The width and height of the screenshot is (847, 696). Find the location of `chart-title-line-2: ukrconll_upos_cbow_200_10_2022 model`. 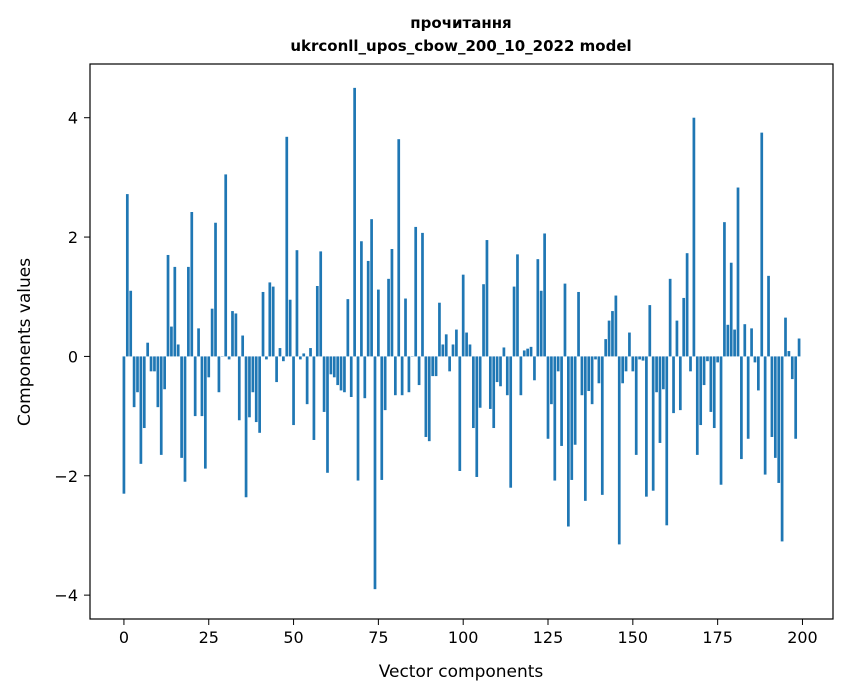

chart-title-line-2: ukrconll_upos_cbow_200_10_2022 model is located at coordinates (460, 46).